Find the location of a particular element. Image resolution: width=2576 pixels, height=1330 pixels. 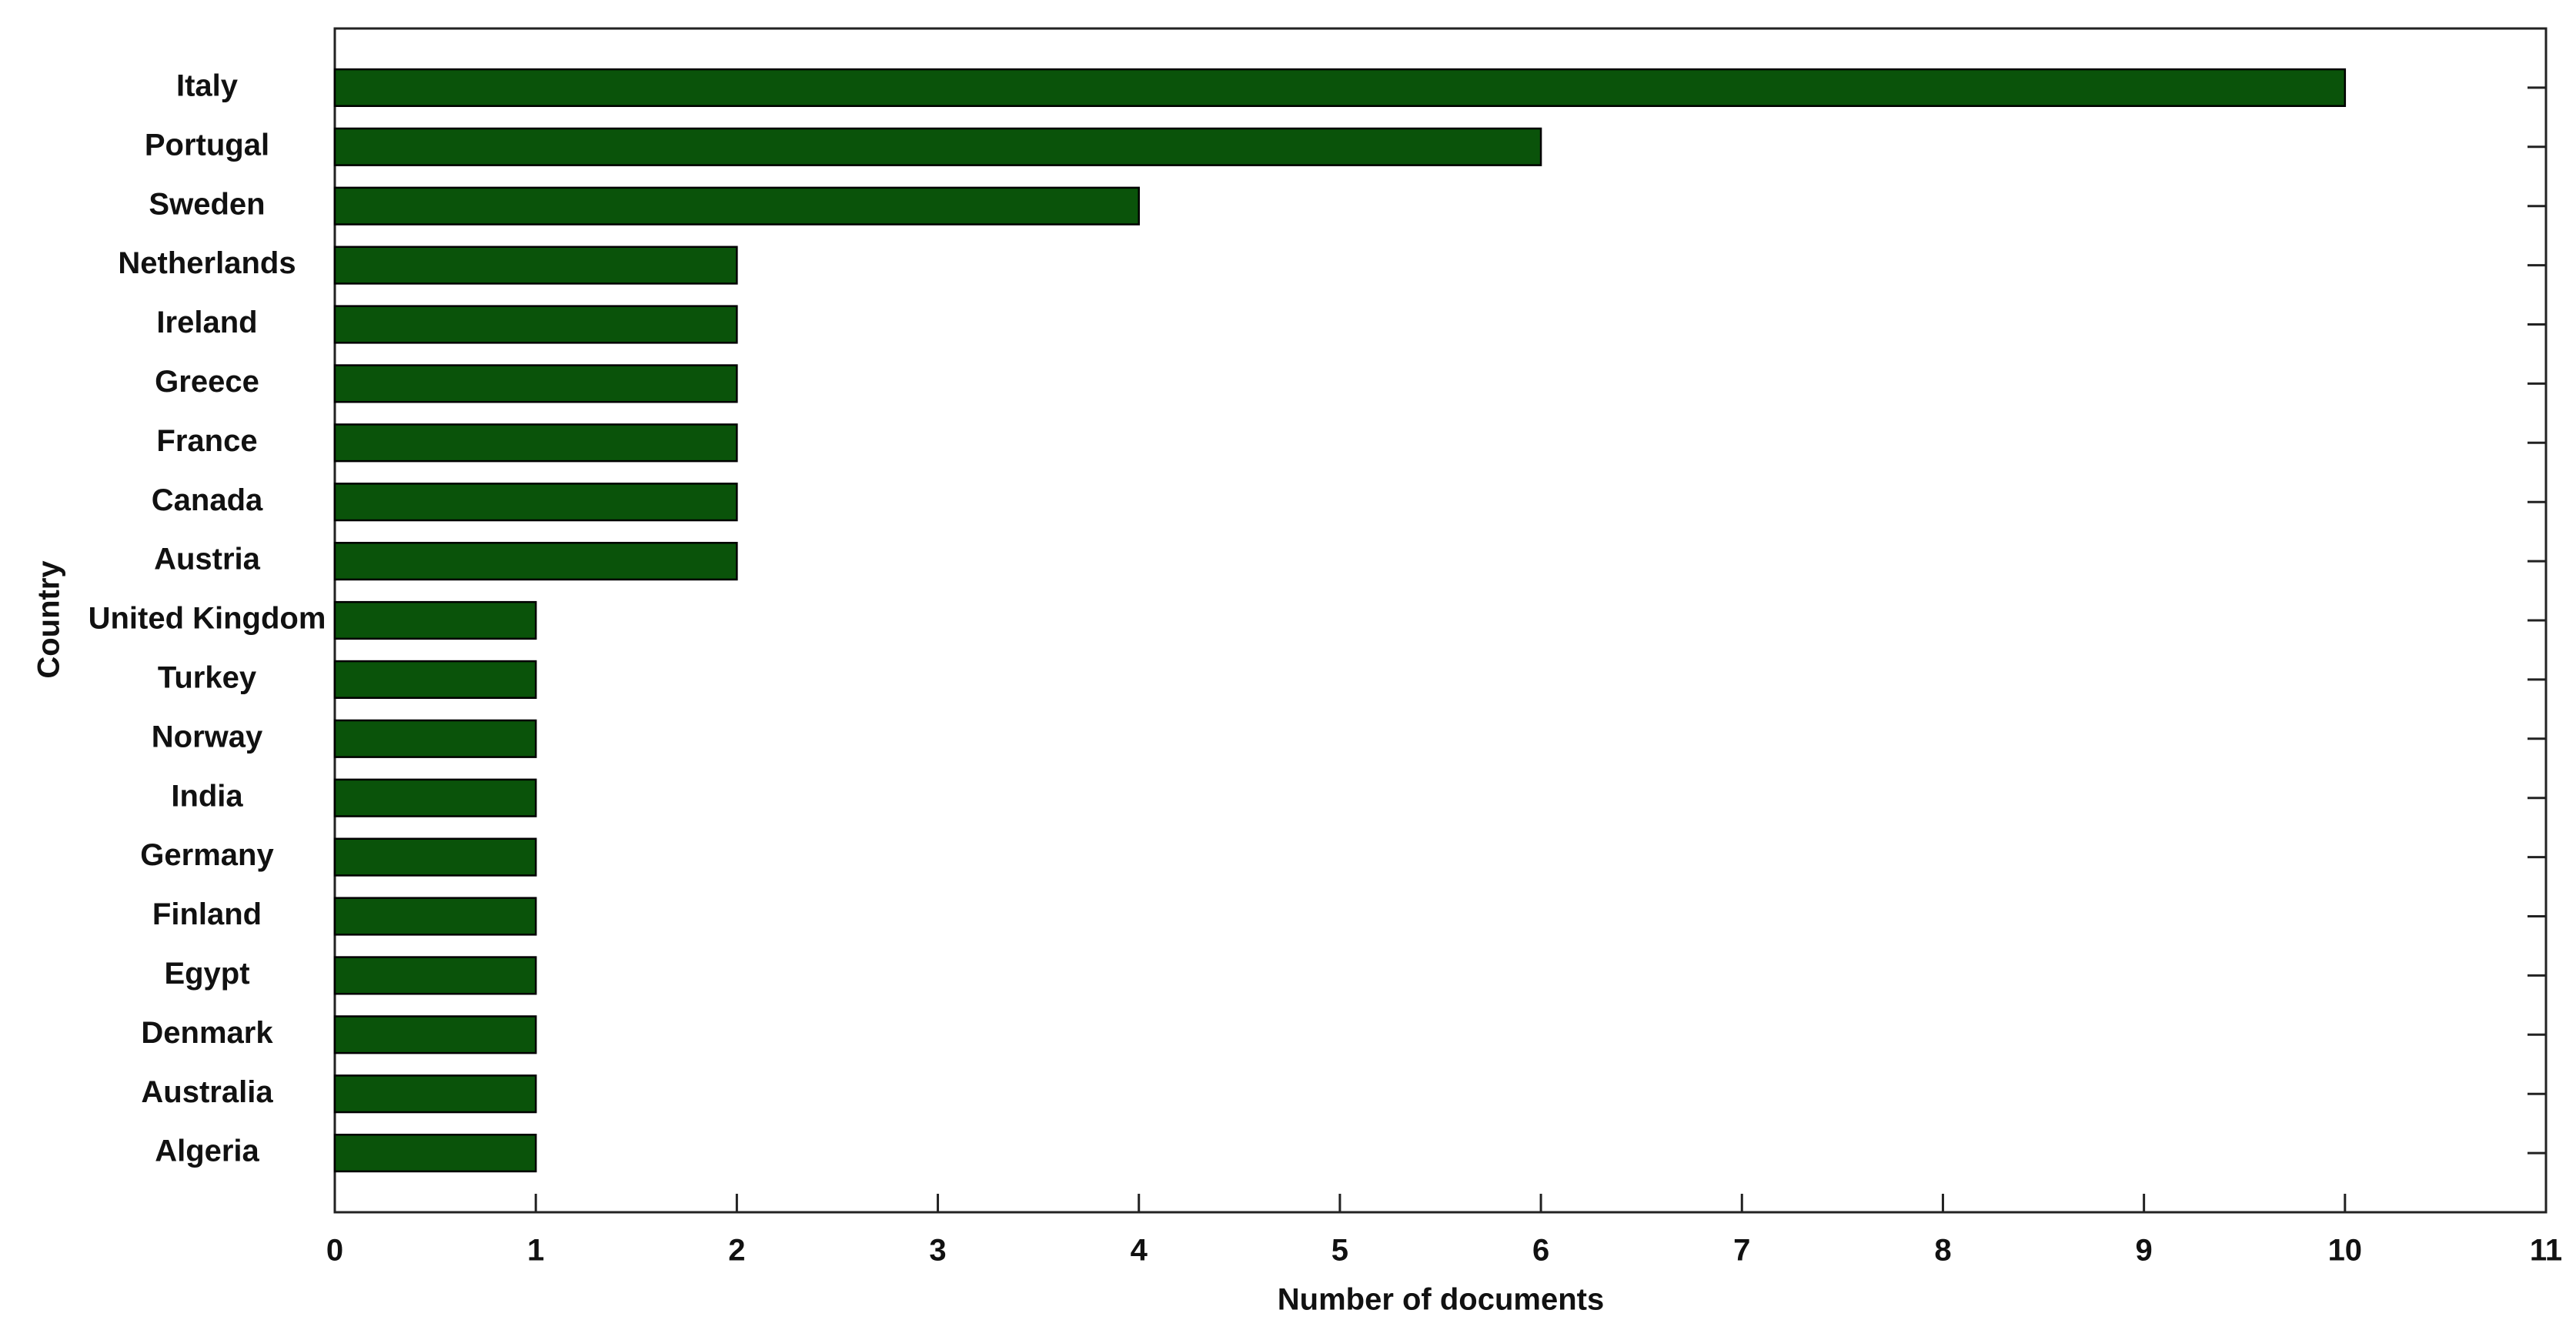

y-tick-label: Greece is located at coordinates (207, 382).